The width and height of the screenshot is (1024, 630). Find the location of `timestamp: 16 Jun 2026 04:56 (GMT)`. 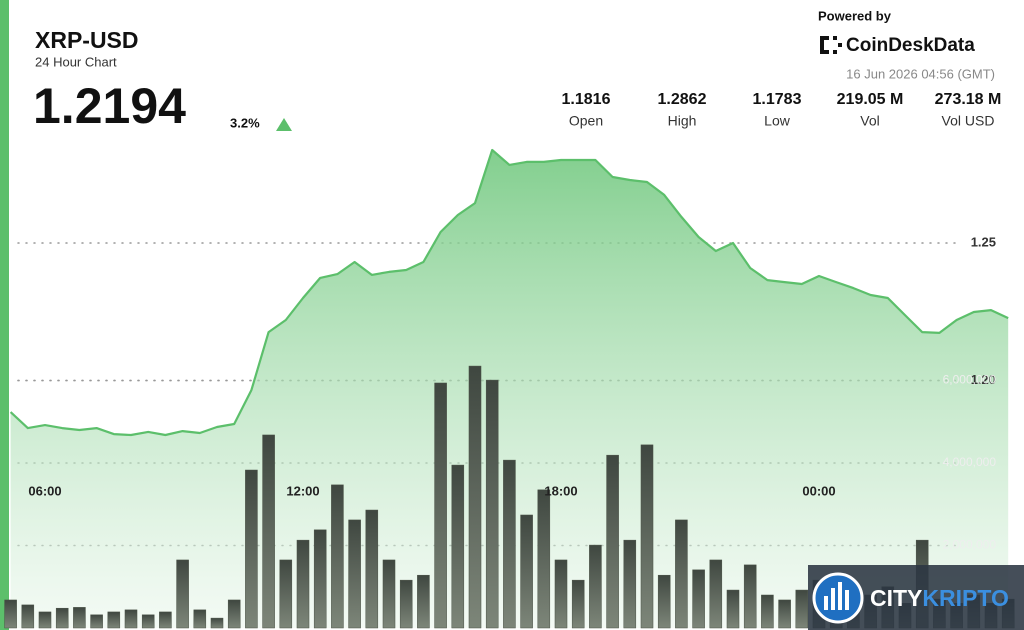

timestamp: 16 Jun 2026 04:56 (GMT) is located at coordinates (920, 73).